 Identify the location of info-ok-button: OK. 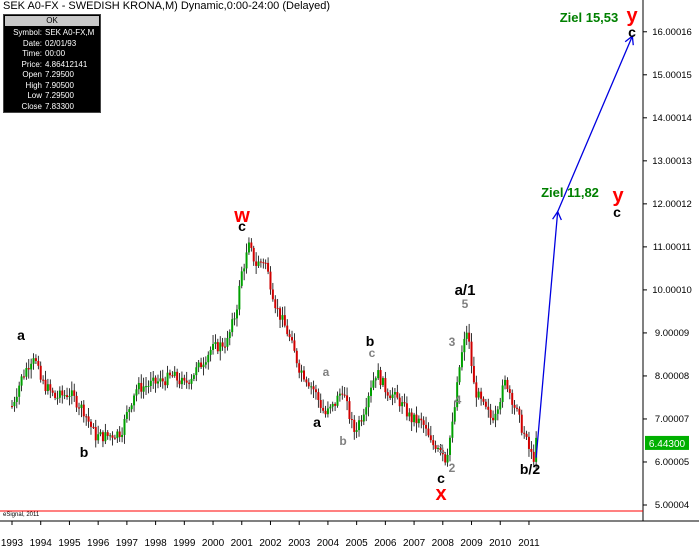
(52, 21).